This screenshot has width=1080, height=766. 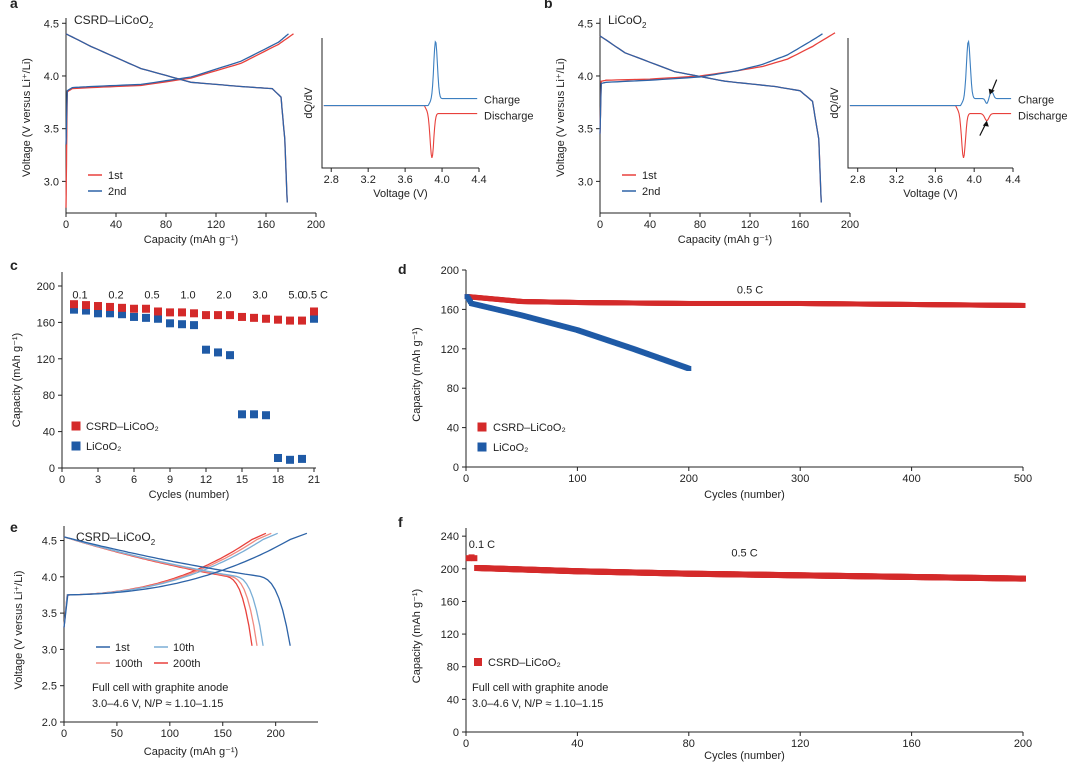 What do you see at coordinates (14, 5) in the screenshot?
I see `panel-letter: a` at bounding box center [14, 5].